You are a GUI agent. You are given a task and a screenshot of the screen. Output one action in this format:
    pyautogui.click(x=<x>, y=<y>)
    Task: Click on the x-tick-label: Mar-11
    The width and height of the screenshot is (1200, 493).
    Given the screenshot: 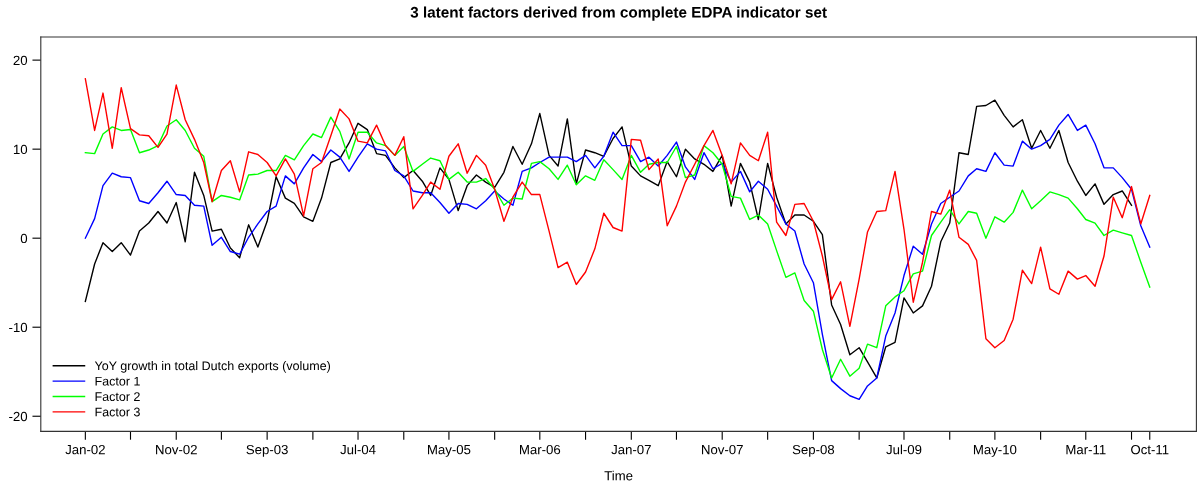 What is the action you would take?
    pyautogui.click(x=1086, y=450)
    